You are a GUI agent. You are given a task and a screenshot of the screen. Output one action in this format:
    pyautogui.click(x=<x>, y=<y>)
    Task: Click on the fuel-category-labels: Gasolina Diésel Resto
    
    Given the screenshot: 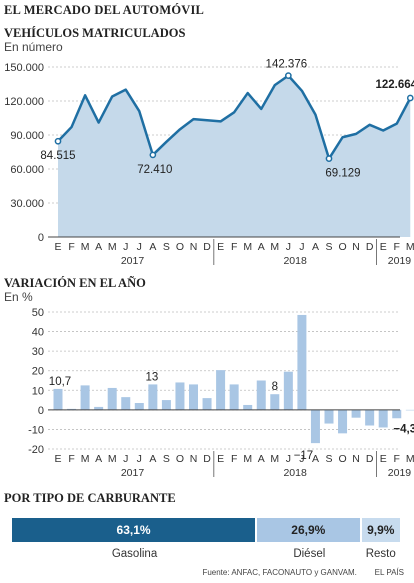 What is the action you would take?
    pyautogui.click(x=206, y=555)
    